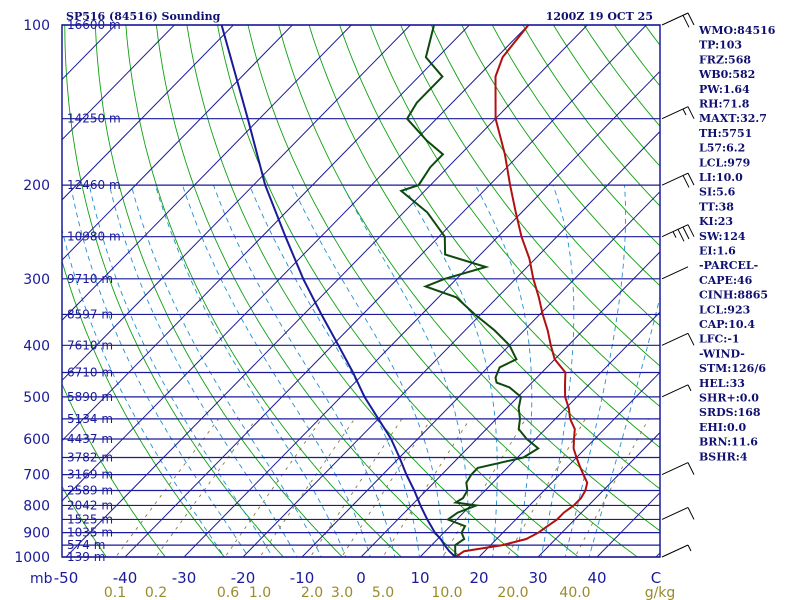 The width and height of the screenshot is (800, 600). Describe the element at coordinates (36, 398) in the screenshot. I see `pressure-tick-label: 500` at that location.